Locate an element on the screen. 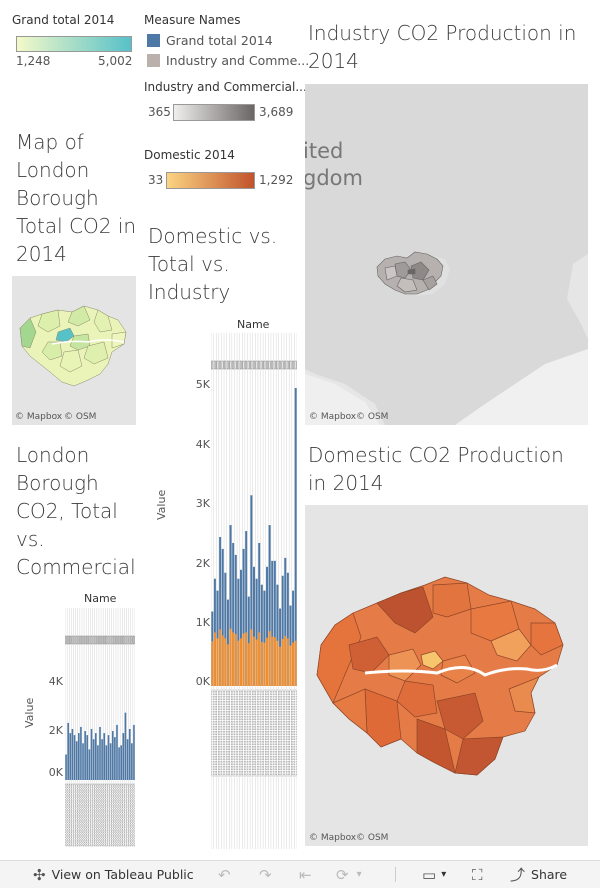 The image size is (600, 888). legend-swatch-industry is located at coordinates (153, 60).